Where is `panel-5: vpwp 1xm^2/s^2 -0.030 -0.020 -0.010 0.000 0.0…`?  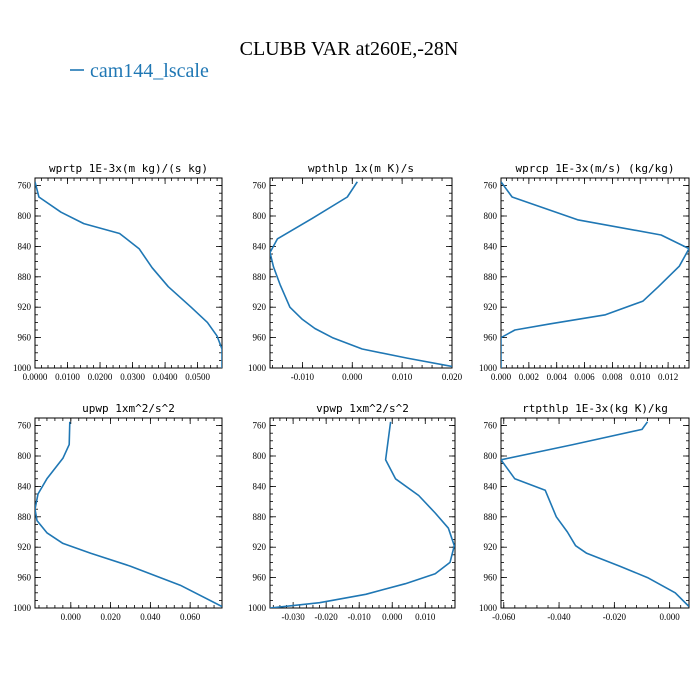
panel-5: vpwp 1xm^2/s^2 -0.030 -0.020 -0.010 0.000 0.0… is located at coordinates (352, 512).